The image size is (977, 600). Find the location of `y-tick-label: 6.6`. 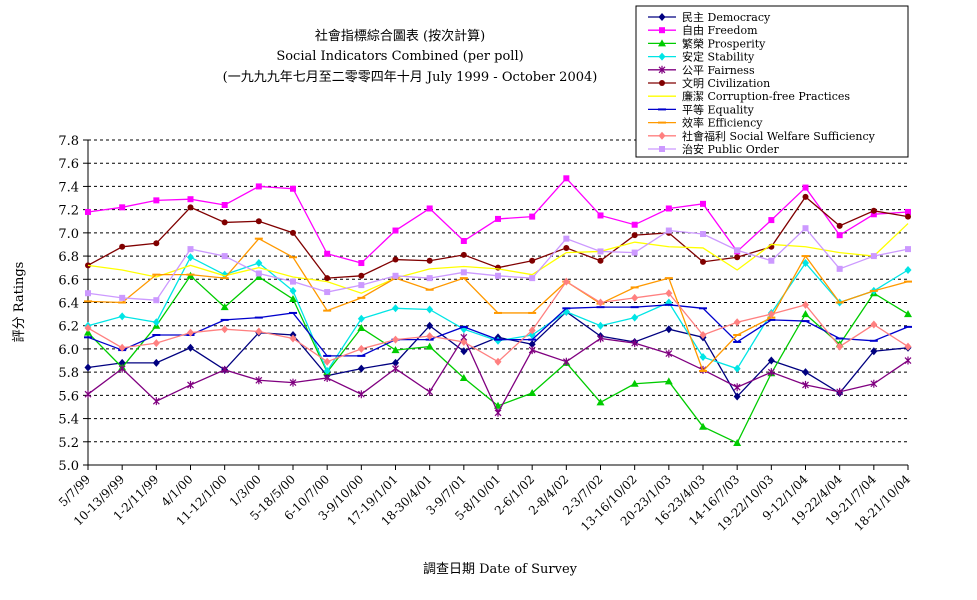

y-tick-label: 6.6 is located at coordinates (68, 280).